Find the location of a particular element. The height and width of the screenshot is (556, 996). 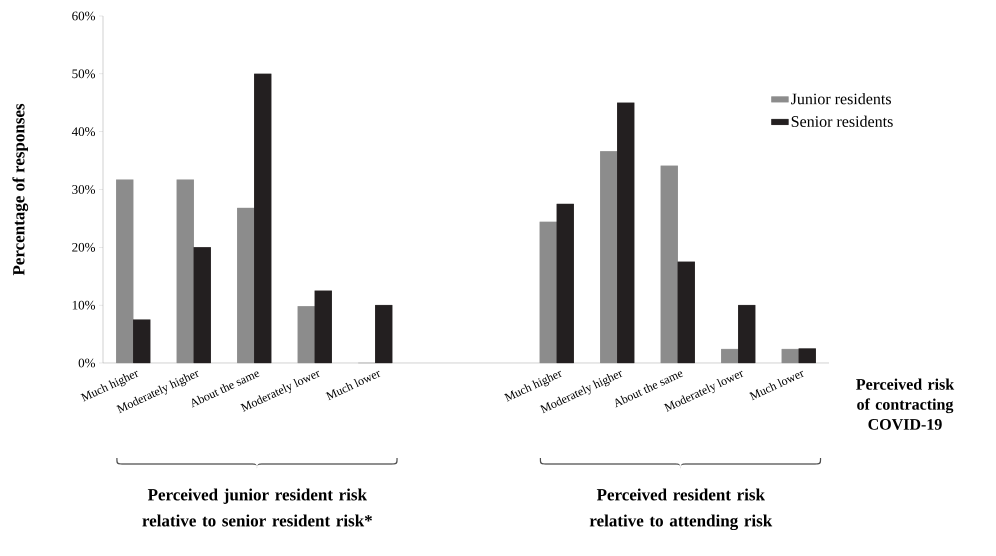

y-tick-label: 50% is located at coordinates (84, 73).